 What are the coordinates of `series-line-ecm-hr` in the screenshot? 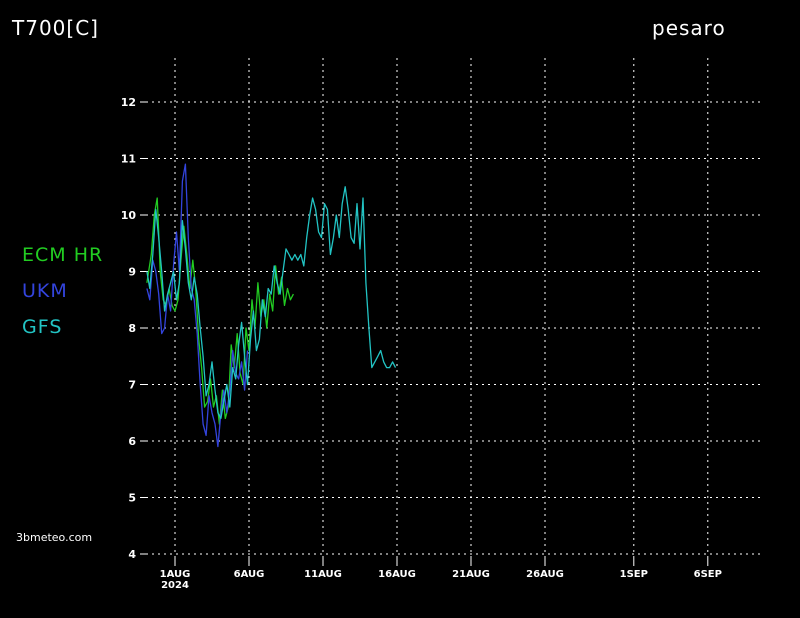 It's located at (220, 311).